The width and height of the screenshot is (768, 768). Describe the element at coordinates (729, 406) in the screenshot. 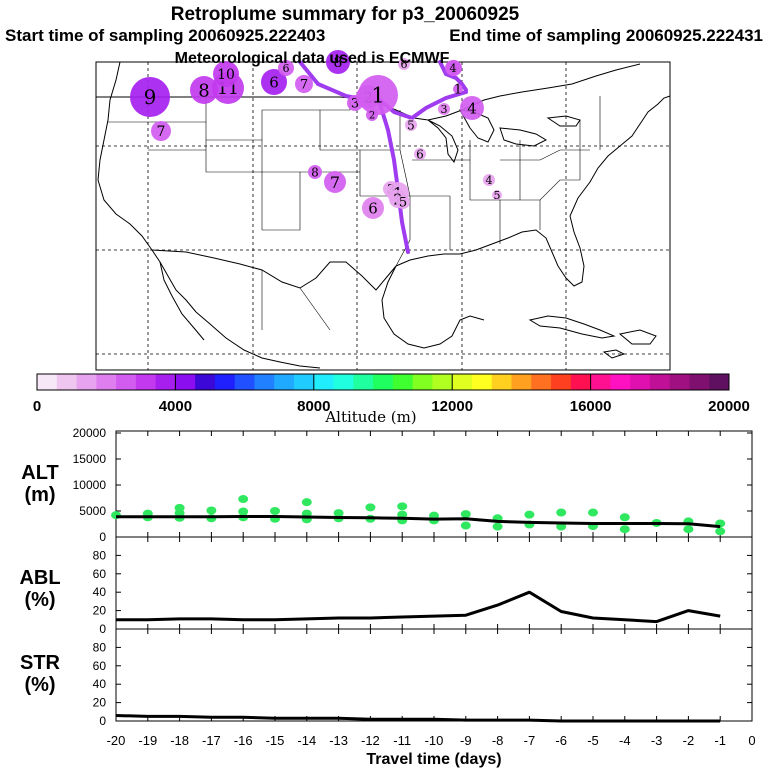

I see `colorbar-tick-label: 20000` at that location.